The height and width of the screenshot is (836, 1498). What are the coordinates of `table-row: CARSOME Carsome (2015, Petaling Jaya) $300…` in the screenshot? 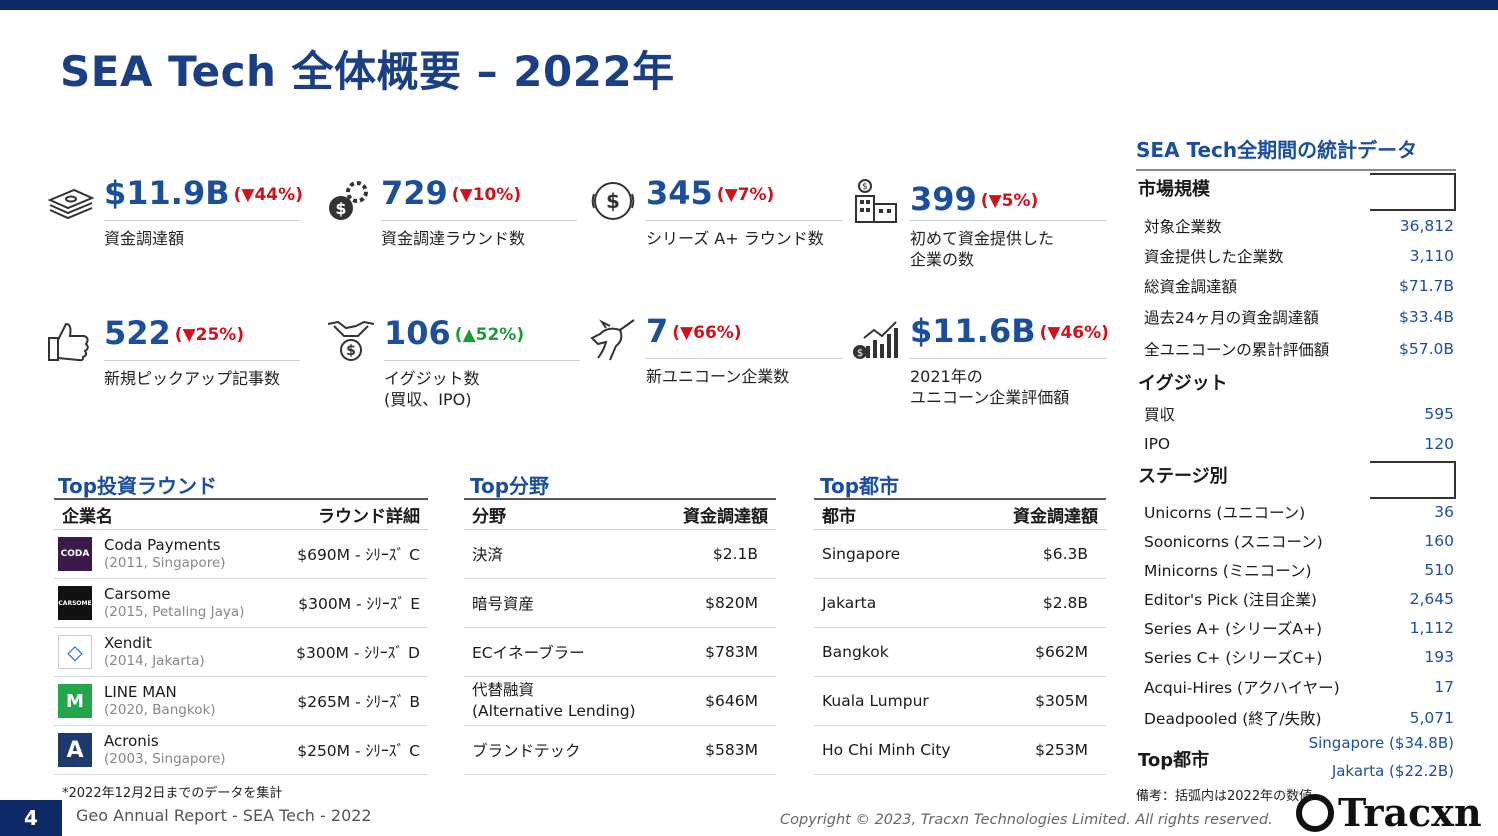 It's located at (241, 603).